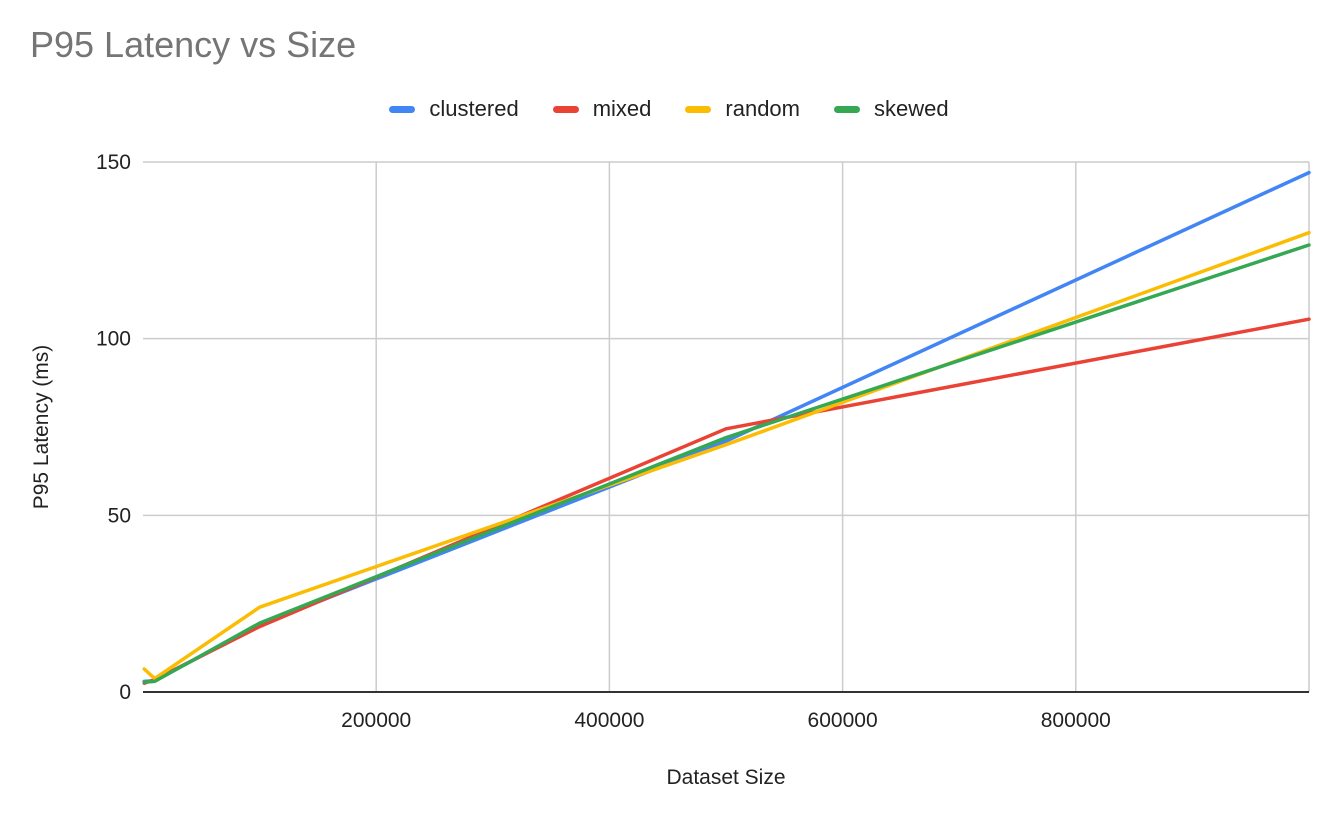  What do you see at coordinates (402, 109) in the screenshot?
I see `legend-swatch-clustered` at bounding box center [402, 109].